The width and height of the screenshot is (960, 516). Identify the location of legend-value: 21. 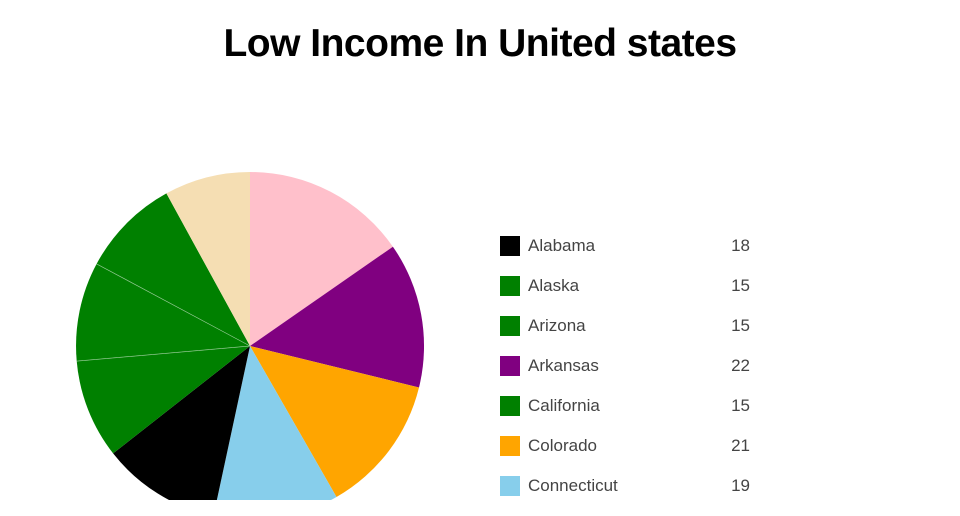
(740, 445).